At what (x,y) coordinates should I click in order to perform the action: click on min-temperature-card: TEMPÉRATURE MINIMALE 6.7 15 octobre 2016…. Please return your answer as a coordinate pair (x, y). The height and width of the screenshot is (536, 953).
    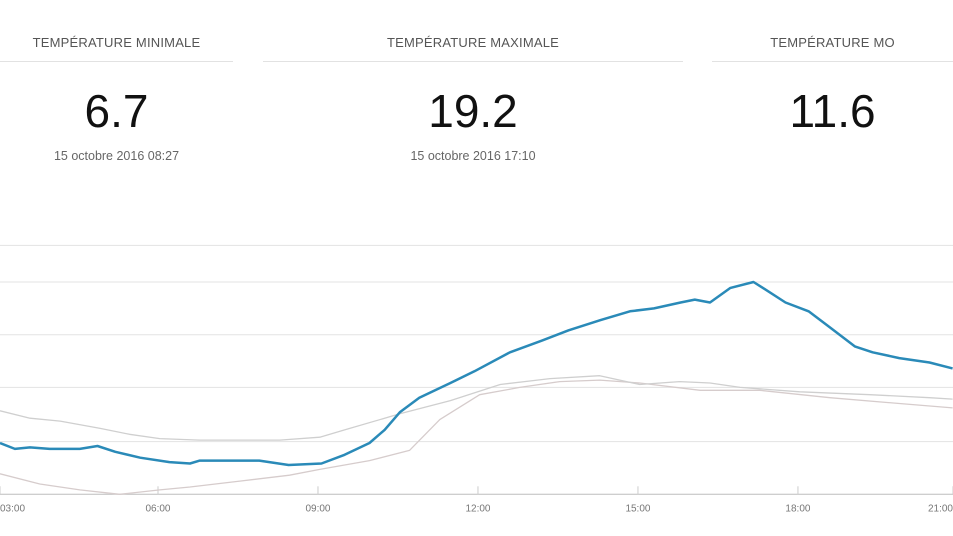
    Looking at the image, I should click on (116, 90).